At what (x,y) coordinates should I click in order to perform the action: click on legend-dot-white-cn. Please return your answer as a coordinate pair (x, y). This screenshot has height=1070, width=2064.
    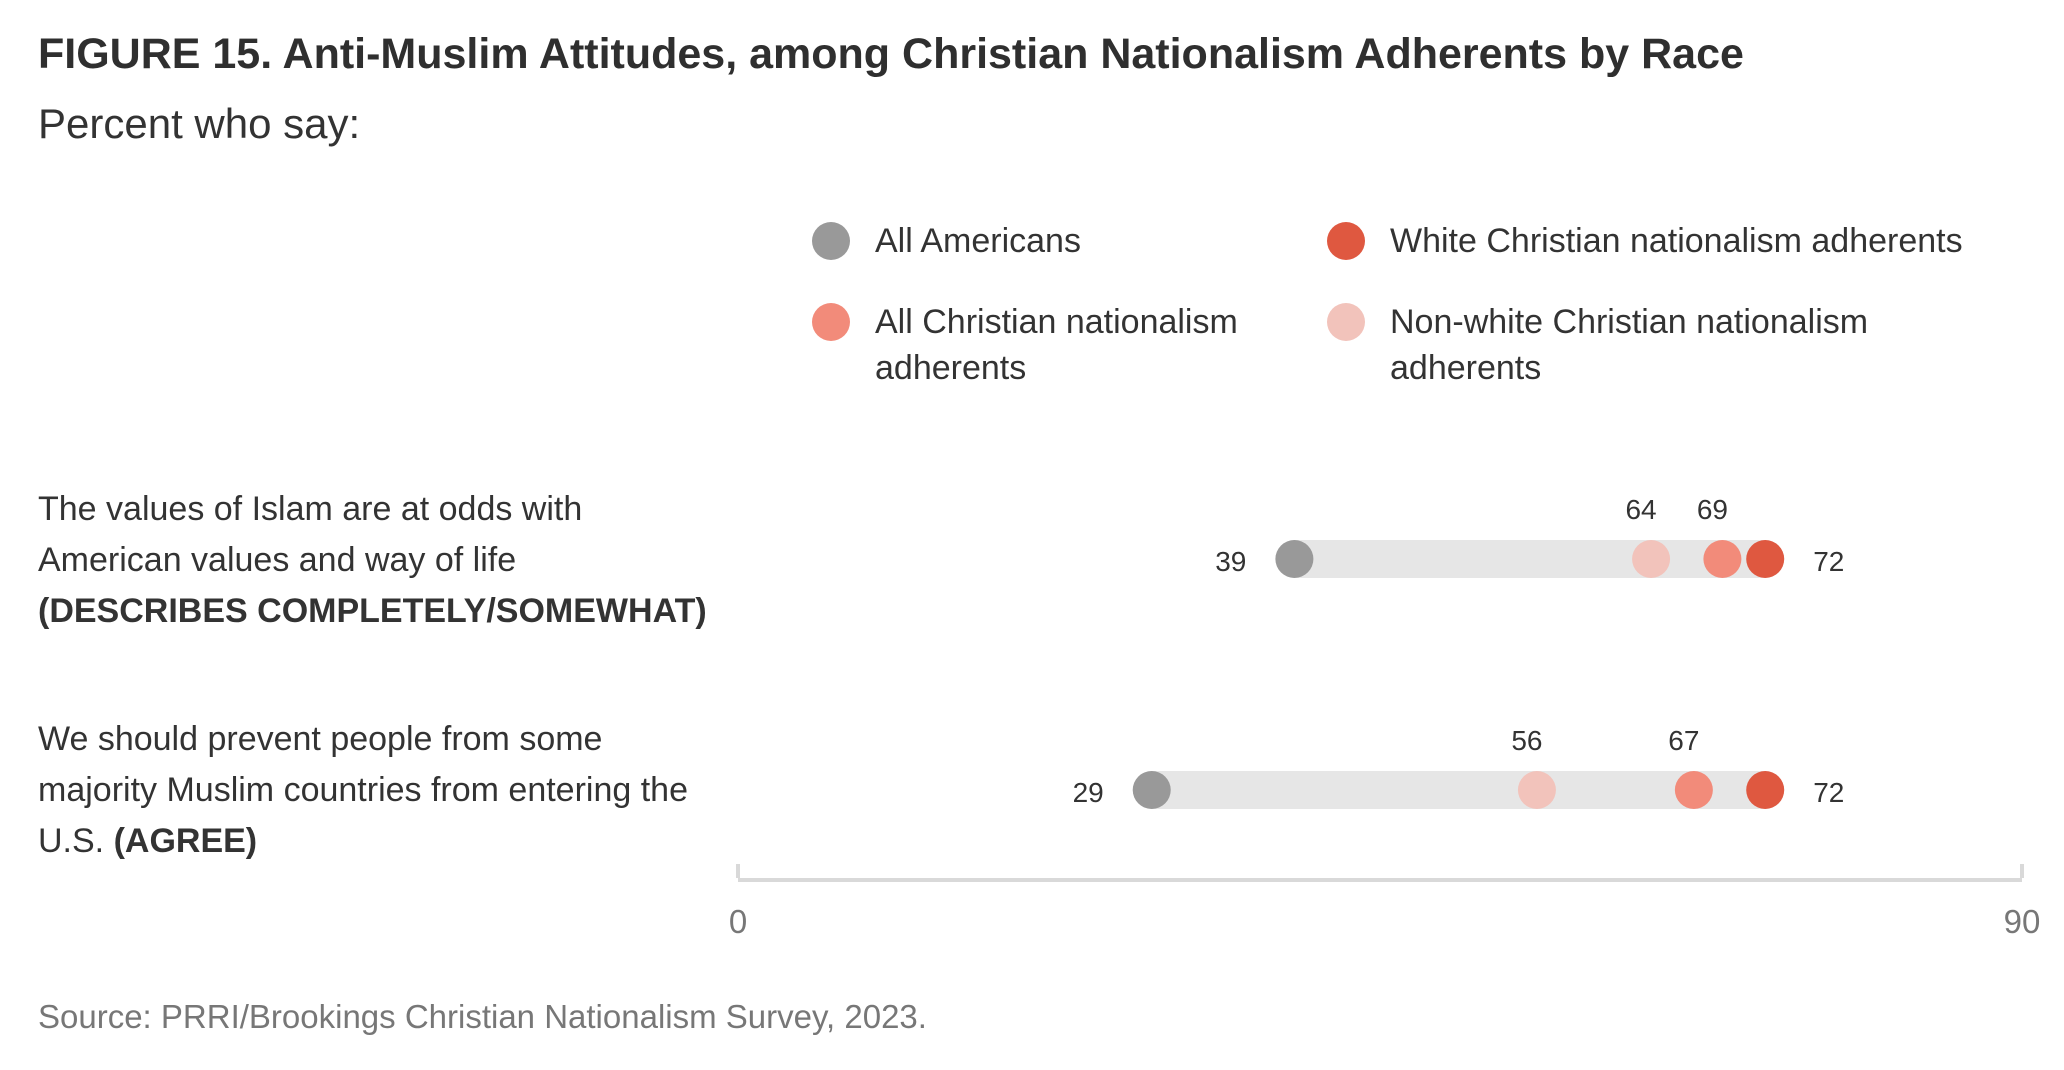
    Looking at the image, I should click on (1346, 241).